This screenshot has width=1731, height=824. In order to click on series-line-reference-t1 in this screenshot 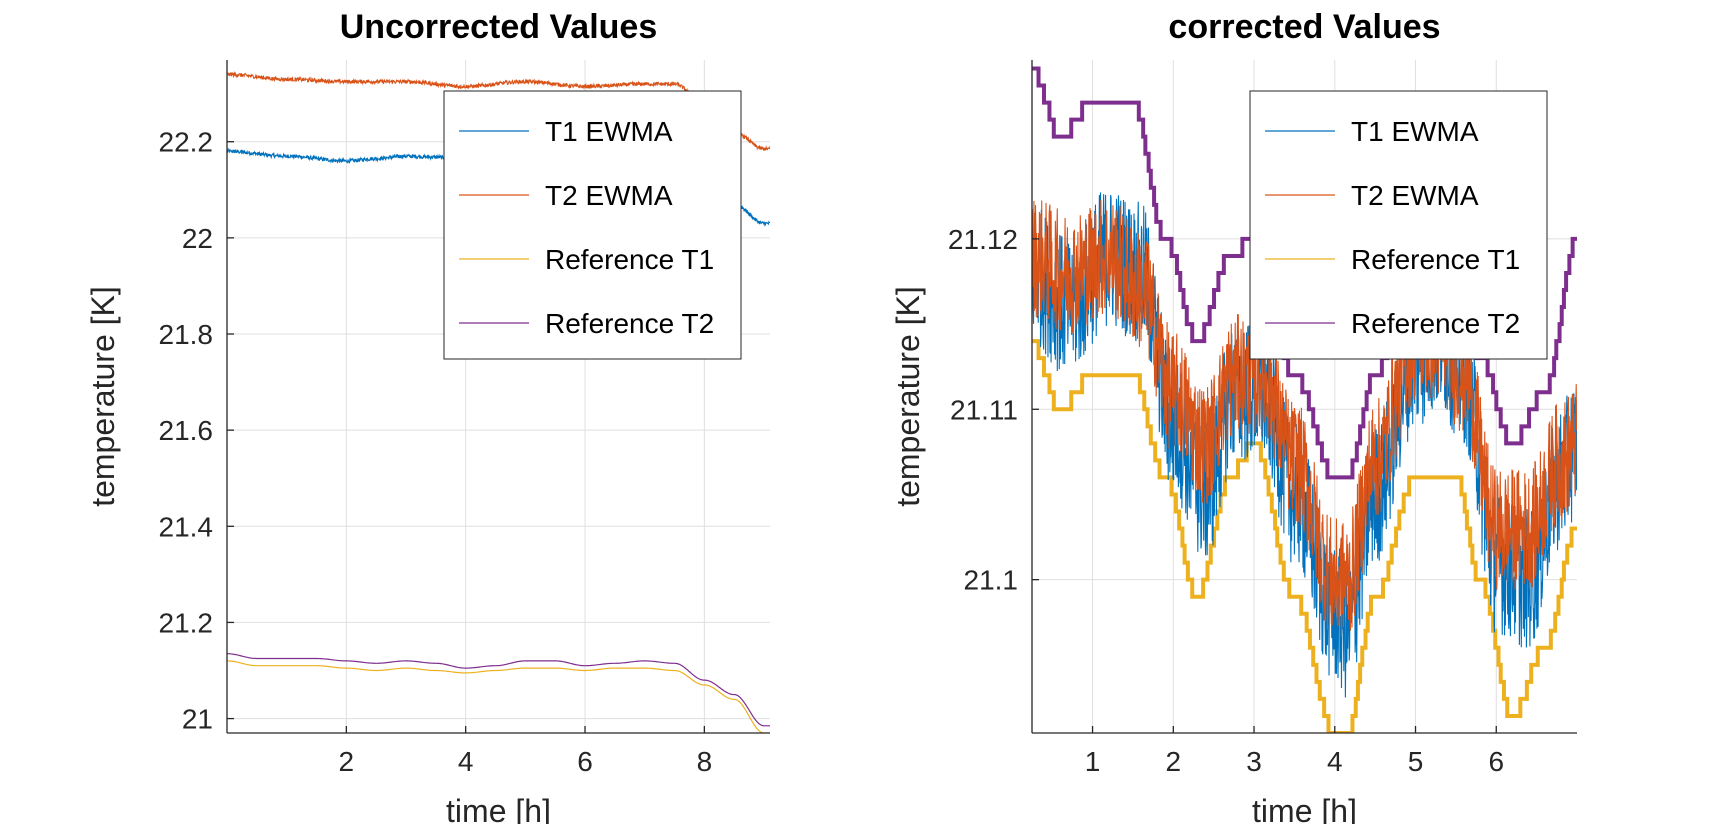, I will do `click(498, 696)`.